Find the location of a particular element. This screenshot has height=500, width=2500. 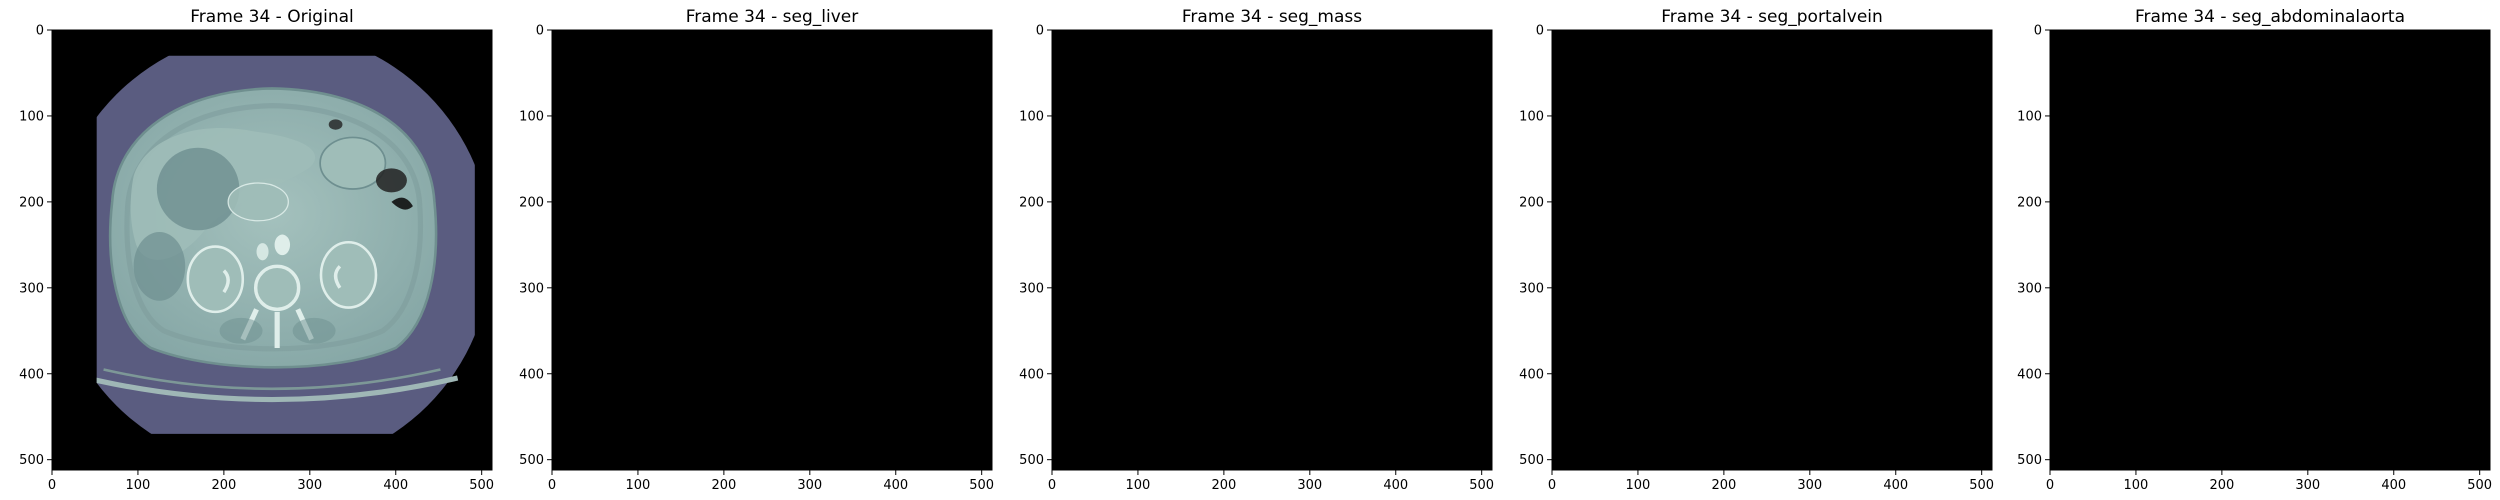

paraspinal-muscle-right is located at coordinates (241, 330).